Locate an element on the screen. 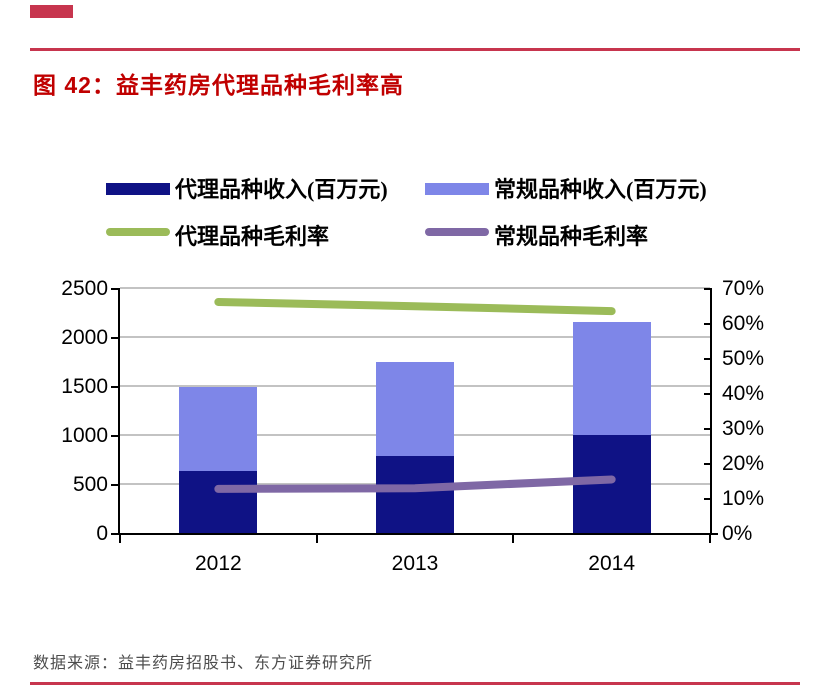 This screenshot has height=700, width=826. header-red-mark is located at coordinates (51, 11).